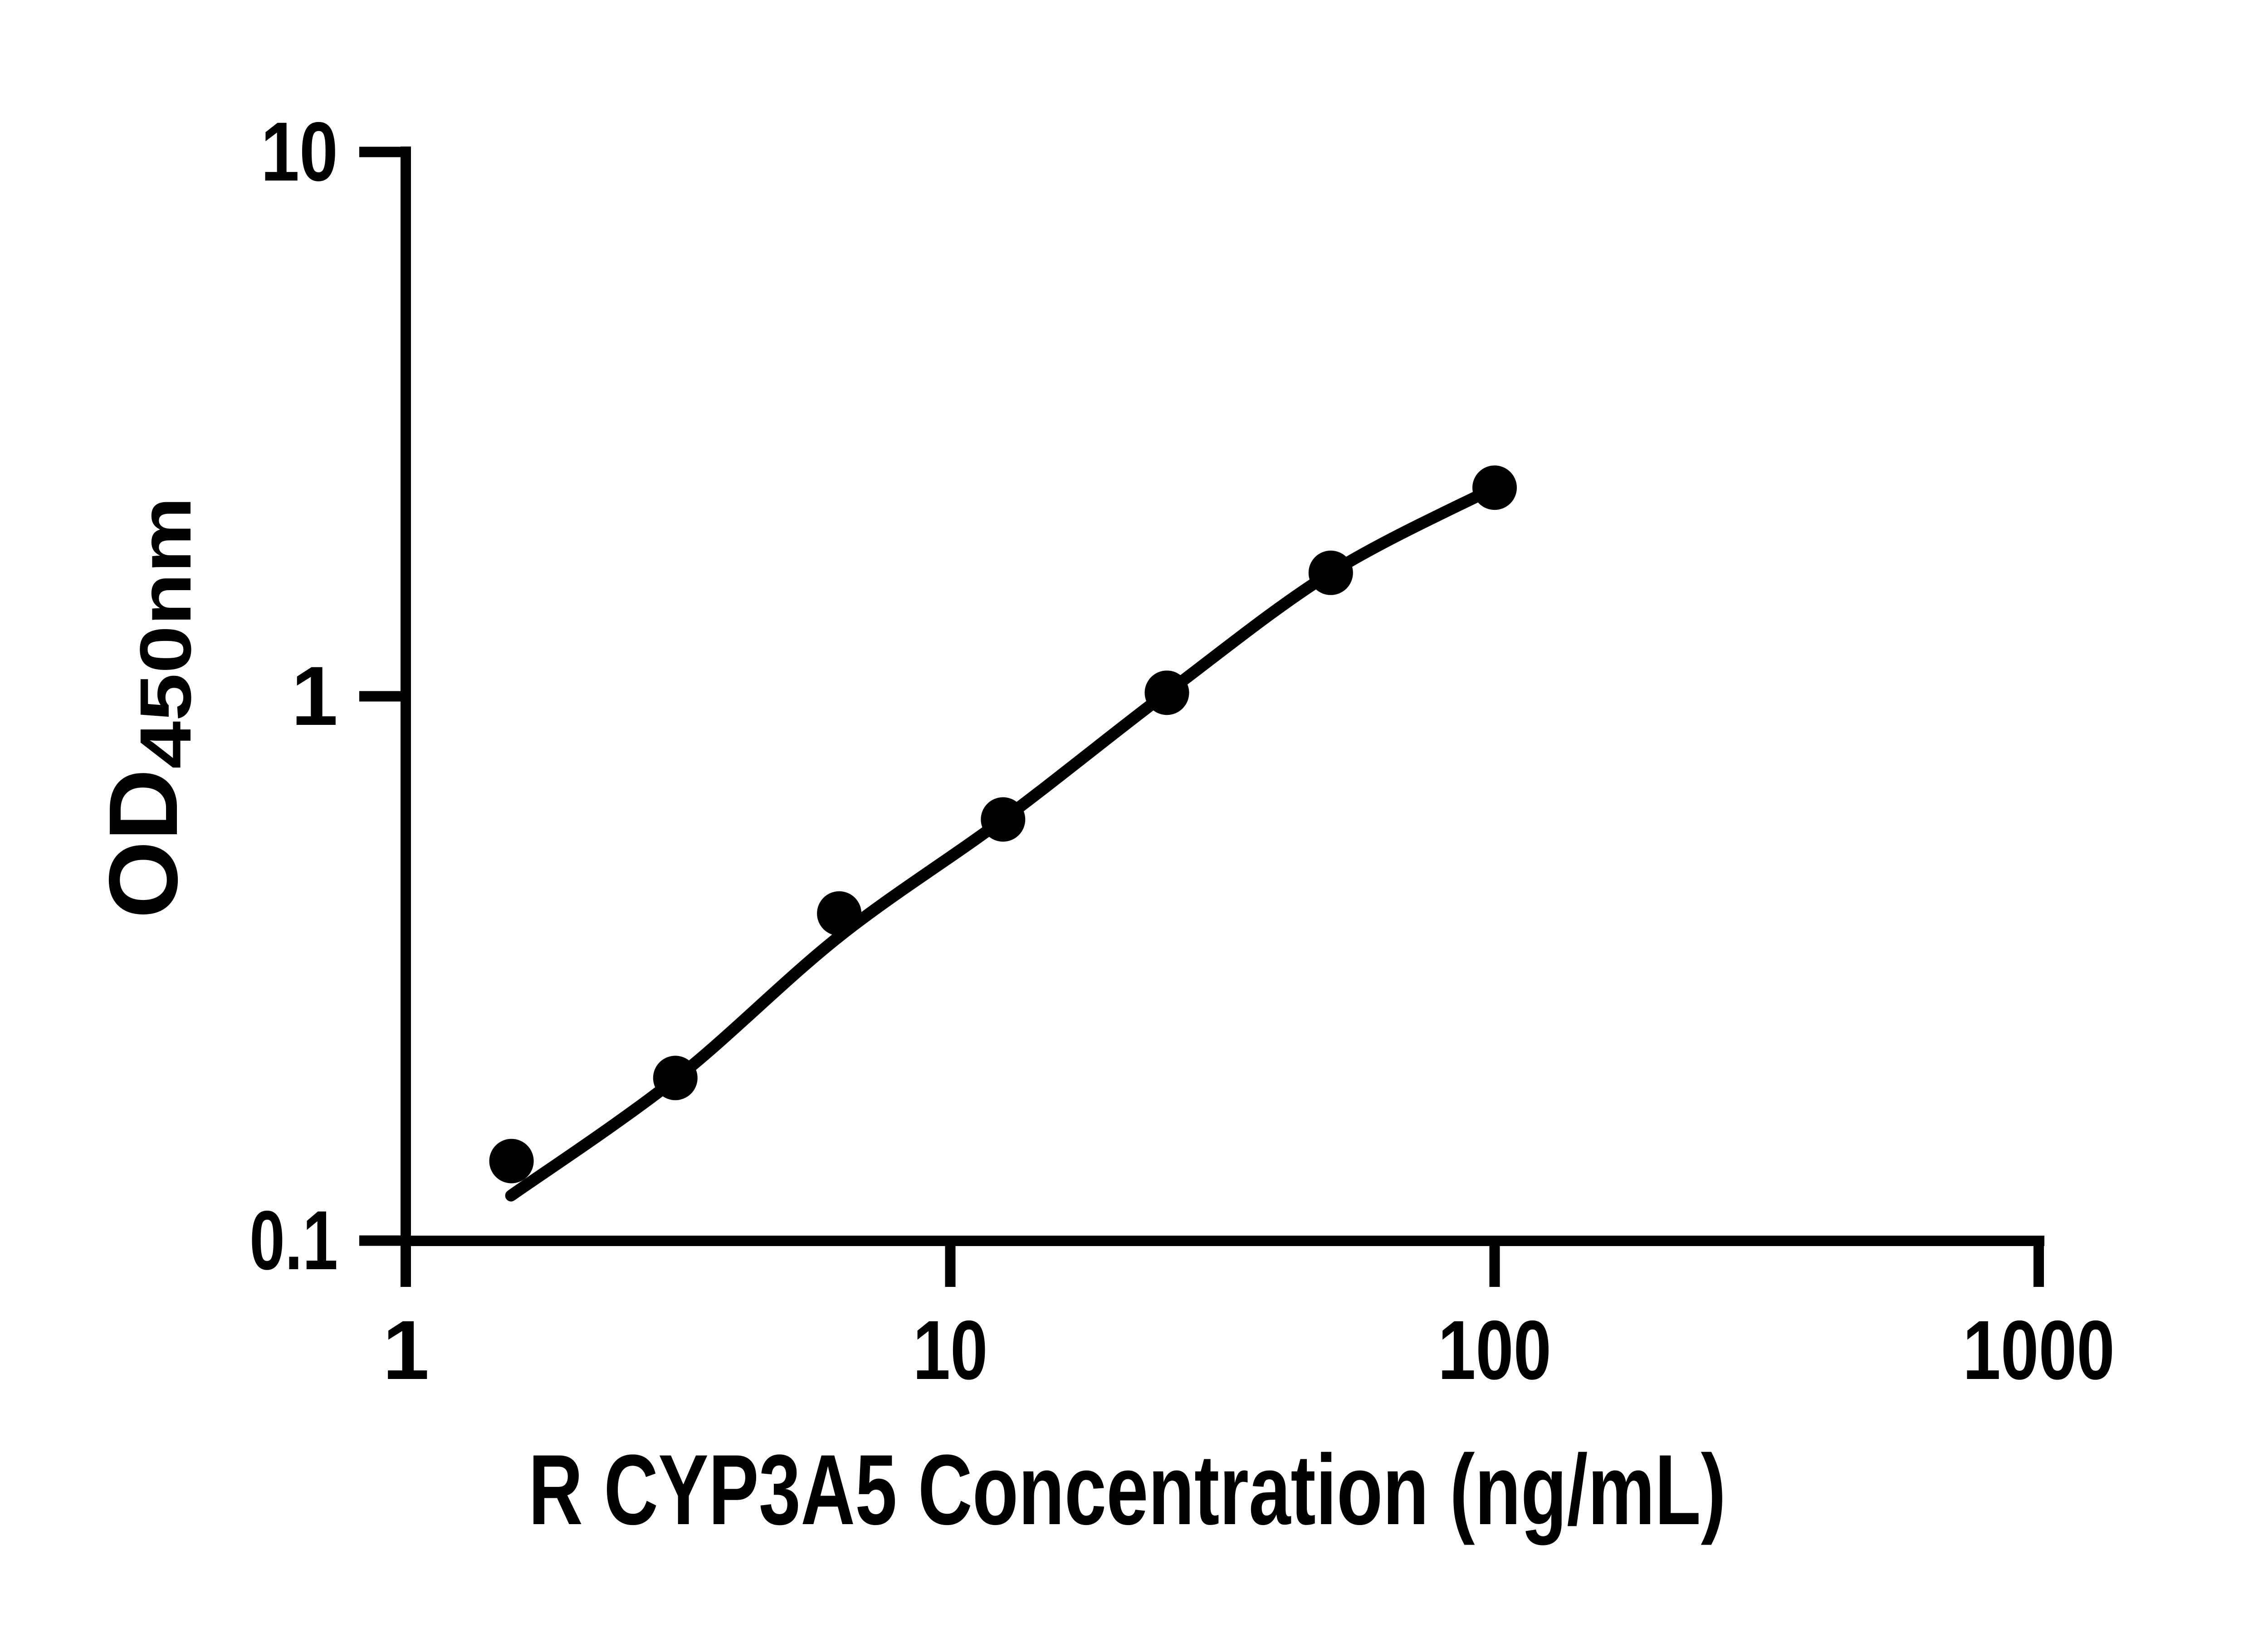 The image size is (2268, 1633). I want to click on y-axis-title-subscript: 450nm, so click(165, 633).